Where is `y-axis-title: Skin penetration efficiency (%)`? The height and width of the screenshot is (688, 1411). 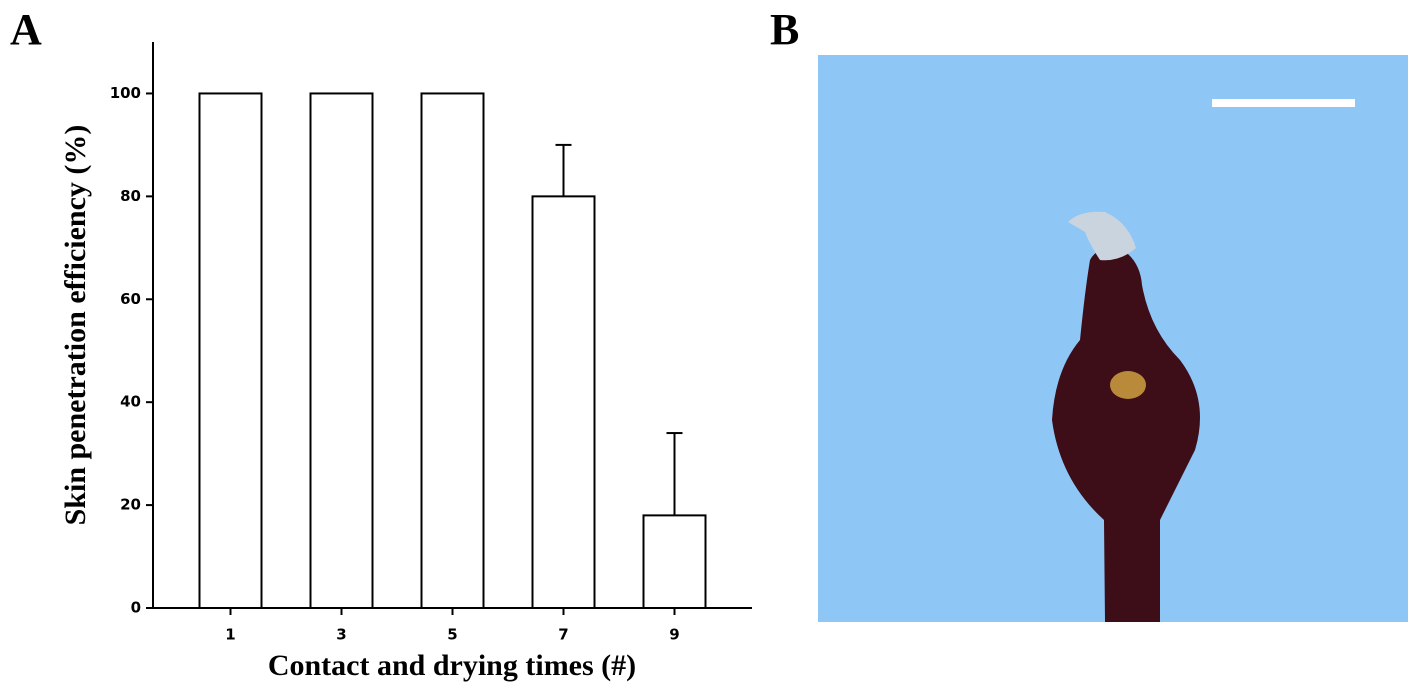
y-axis-title: Skin penetration efficiency (%) is located at coordinates (75, 325).